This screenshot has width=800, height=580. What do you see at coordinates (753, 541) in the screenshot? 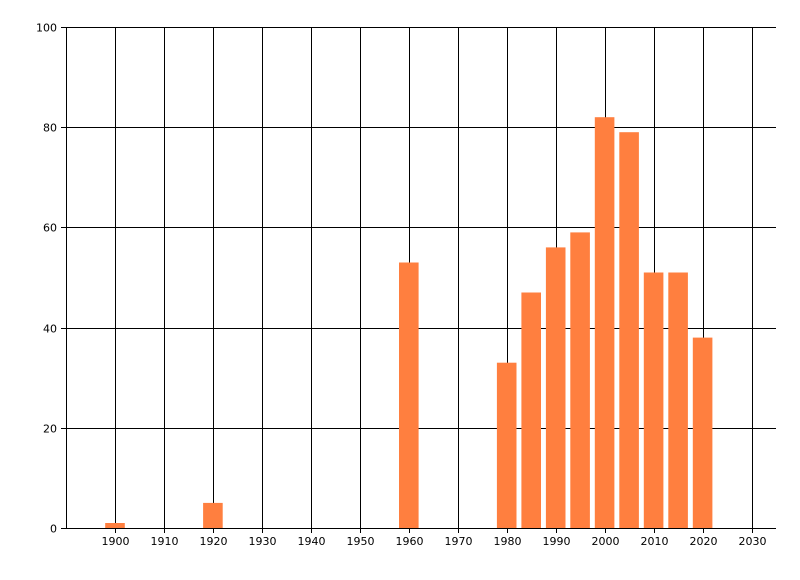
I see `x-tick-label: 2030` at bounding box center [753, 541].